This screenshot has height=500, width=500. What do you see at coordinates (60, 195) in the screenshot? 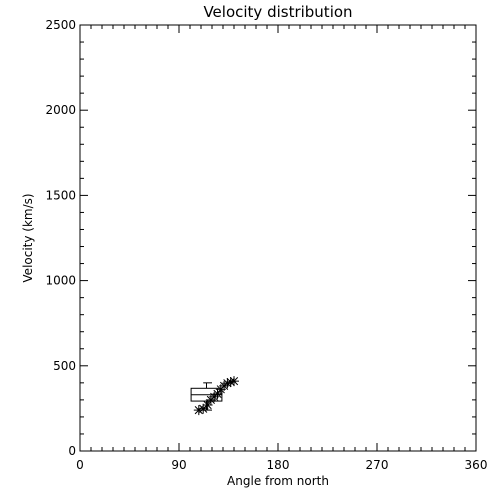
I see `y-tick-label: 1500` at bounding box center [60, 195].